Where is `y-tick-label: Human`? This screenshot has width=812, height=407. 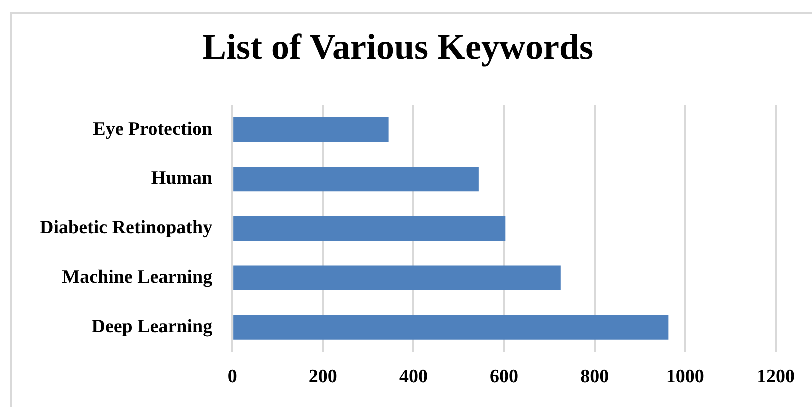
y-tick-label: Human is located at coordinates (182, 179).